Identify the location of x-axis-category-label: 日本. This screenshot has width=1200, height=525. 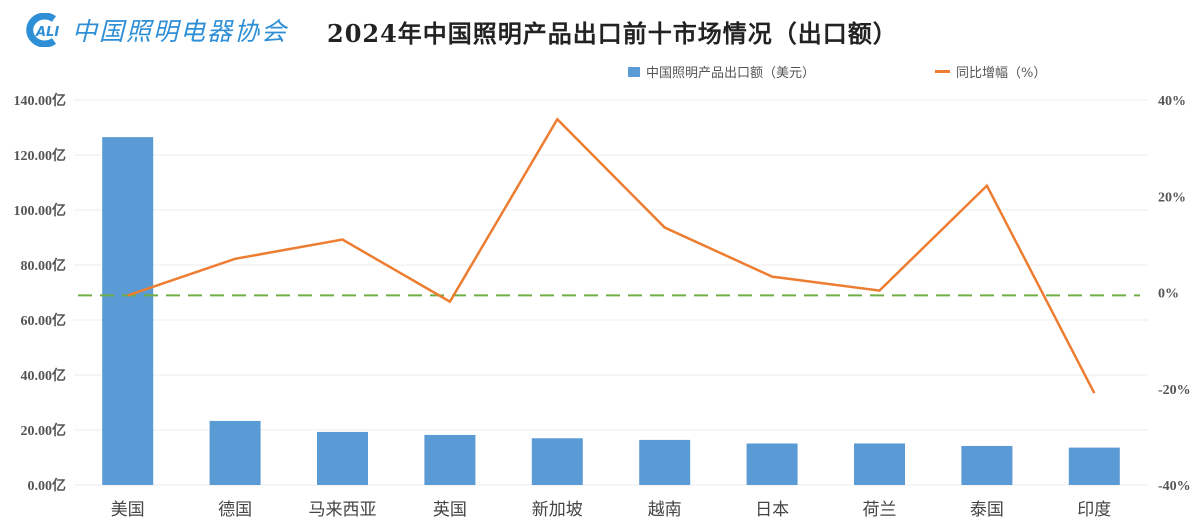
(772, 510).